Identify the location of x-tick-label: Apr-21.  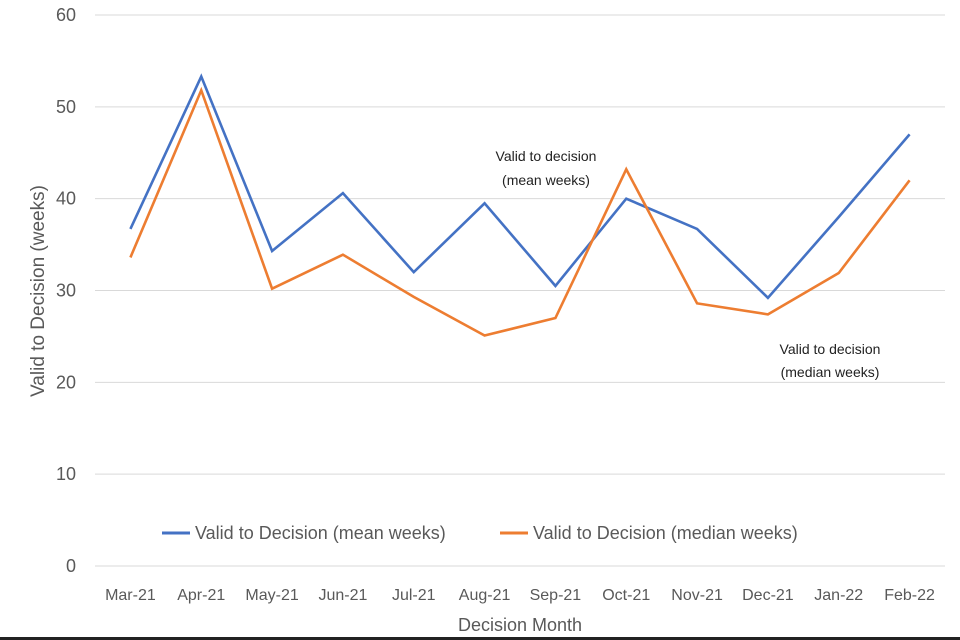
(201, 595).